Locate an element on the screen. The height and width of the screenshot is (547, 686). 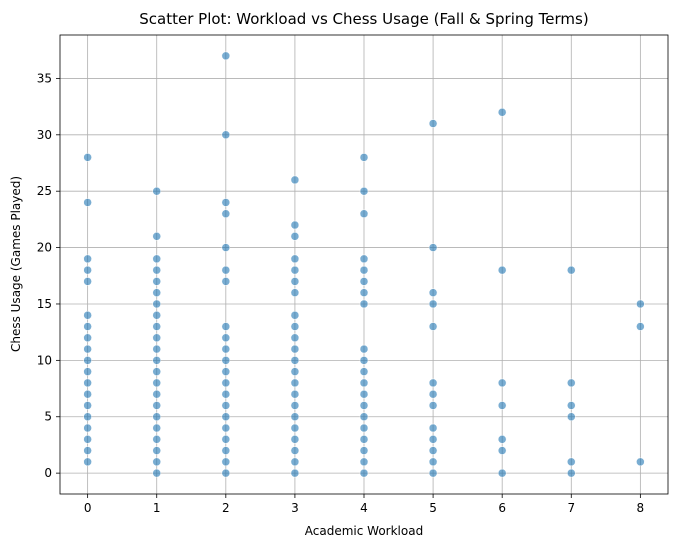
y-tick-label: 5 is located at coordinates (48, 417).